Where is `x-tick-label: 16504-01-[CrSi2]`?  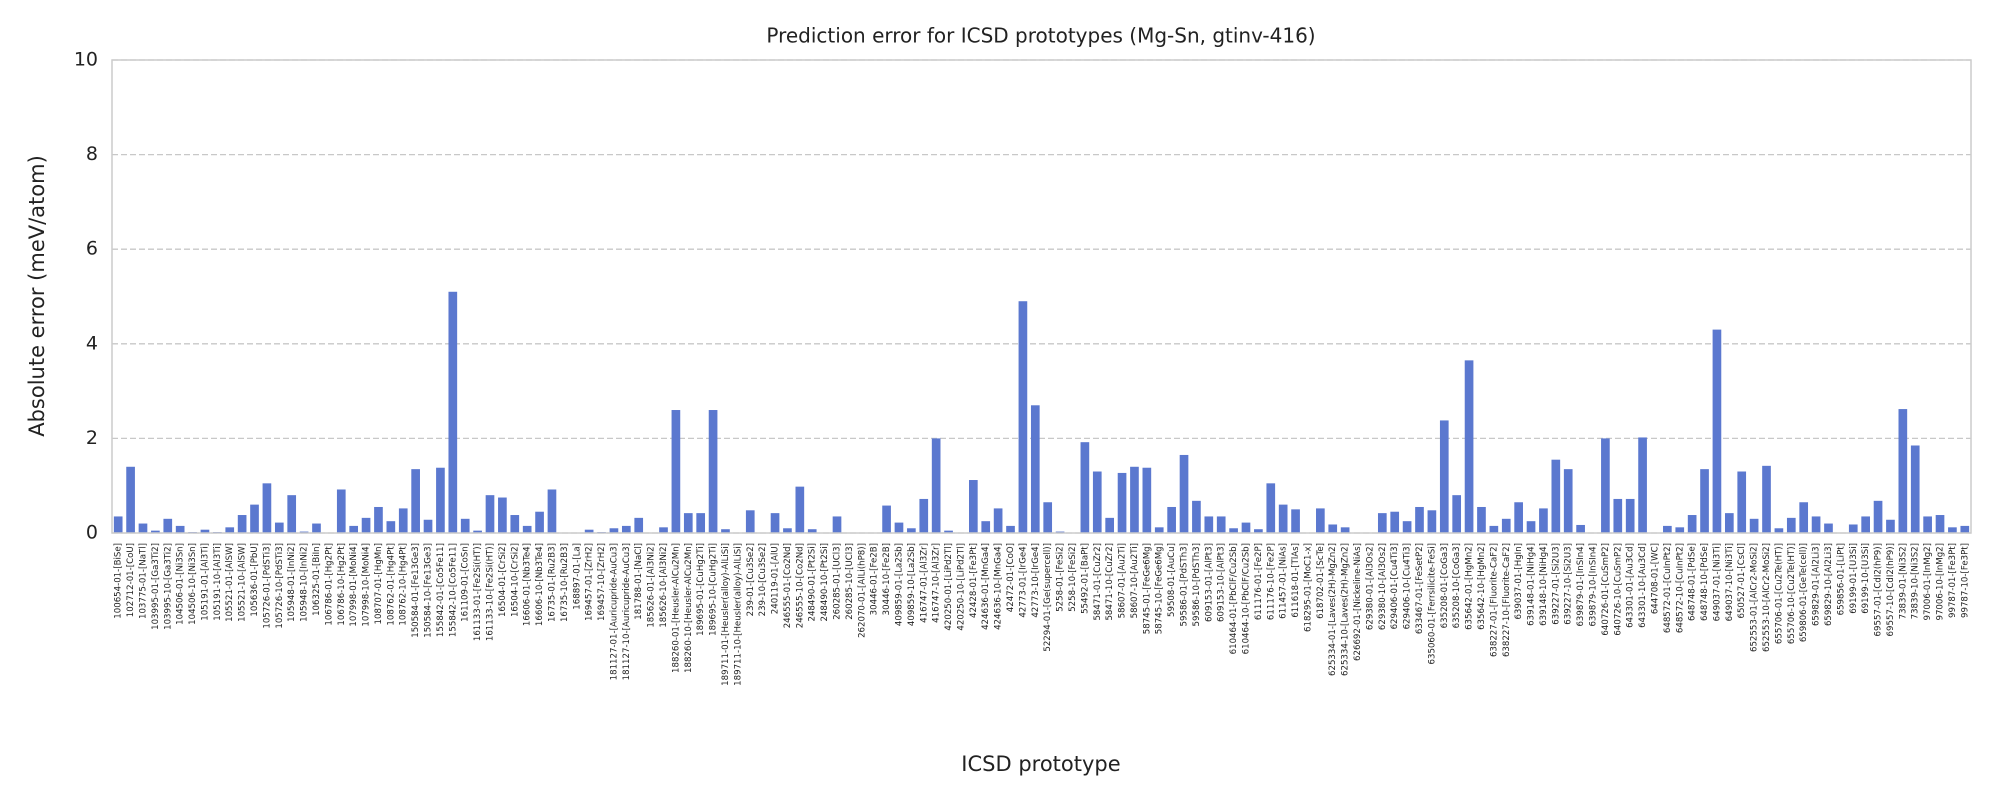
x-tick-label: 16504-01-[CrSi2] is located at coordinates (503, 580).